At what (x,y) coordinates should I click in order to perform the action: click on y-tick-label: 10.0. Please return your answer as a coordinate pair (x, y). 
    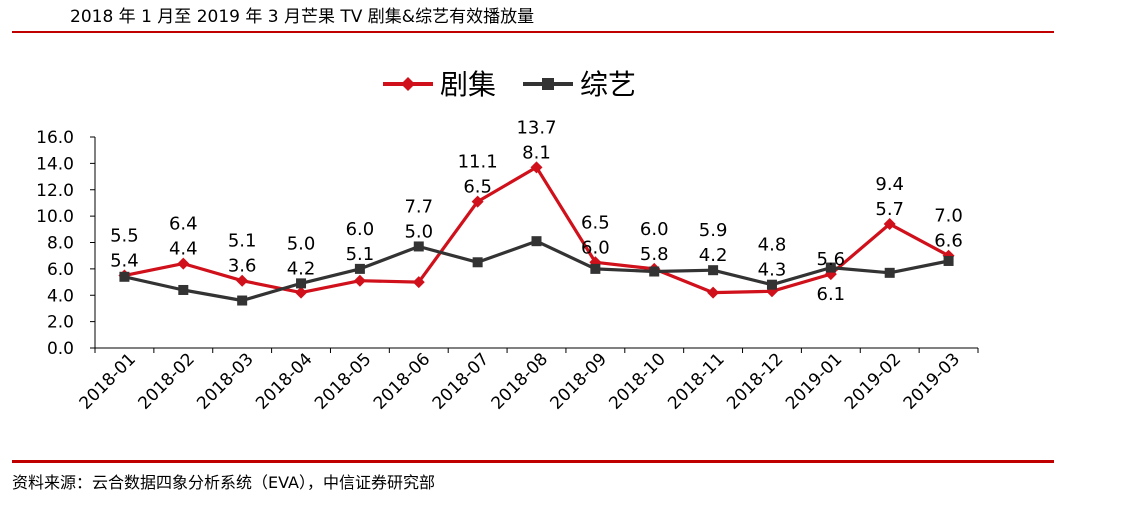
    Looking at the image, I should click on (55, 217).